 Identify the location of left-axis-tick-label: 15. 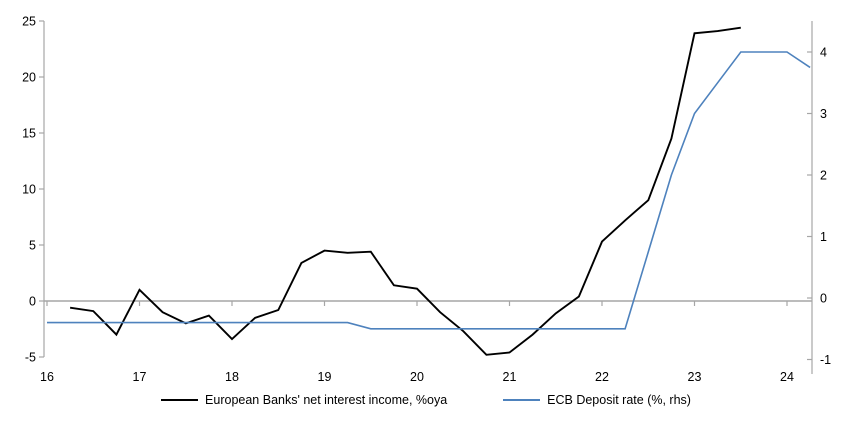
(29, 134).